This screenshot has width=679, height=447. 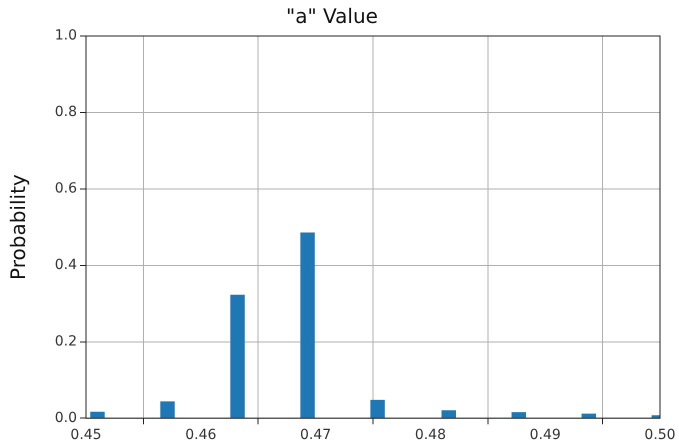 What do you see at coordinates (65, 36) in the screenshot?
I see `y-tick-label: 1.0` at bounding box center [65, 36].